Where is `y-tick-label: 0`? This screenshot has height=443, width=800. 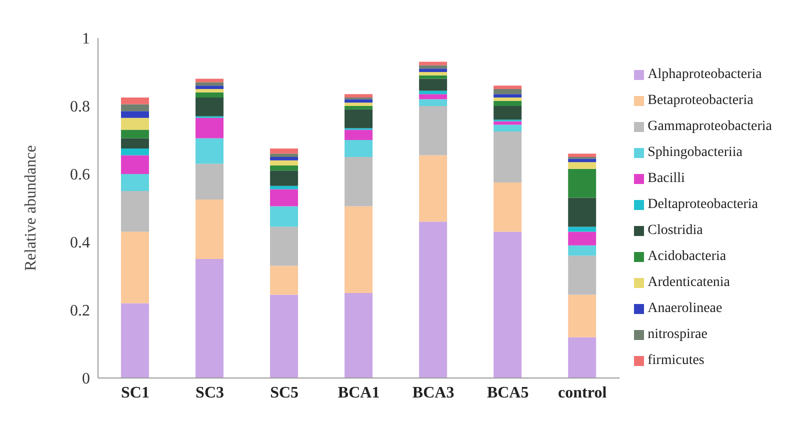 y-tick-label: 0 is located at coordinates (86, 379).